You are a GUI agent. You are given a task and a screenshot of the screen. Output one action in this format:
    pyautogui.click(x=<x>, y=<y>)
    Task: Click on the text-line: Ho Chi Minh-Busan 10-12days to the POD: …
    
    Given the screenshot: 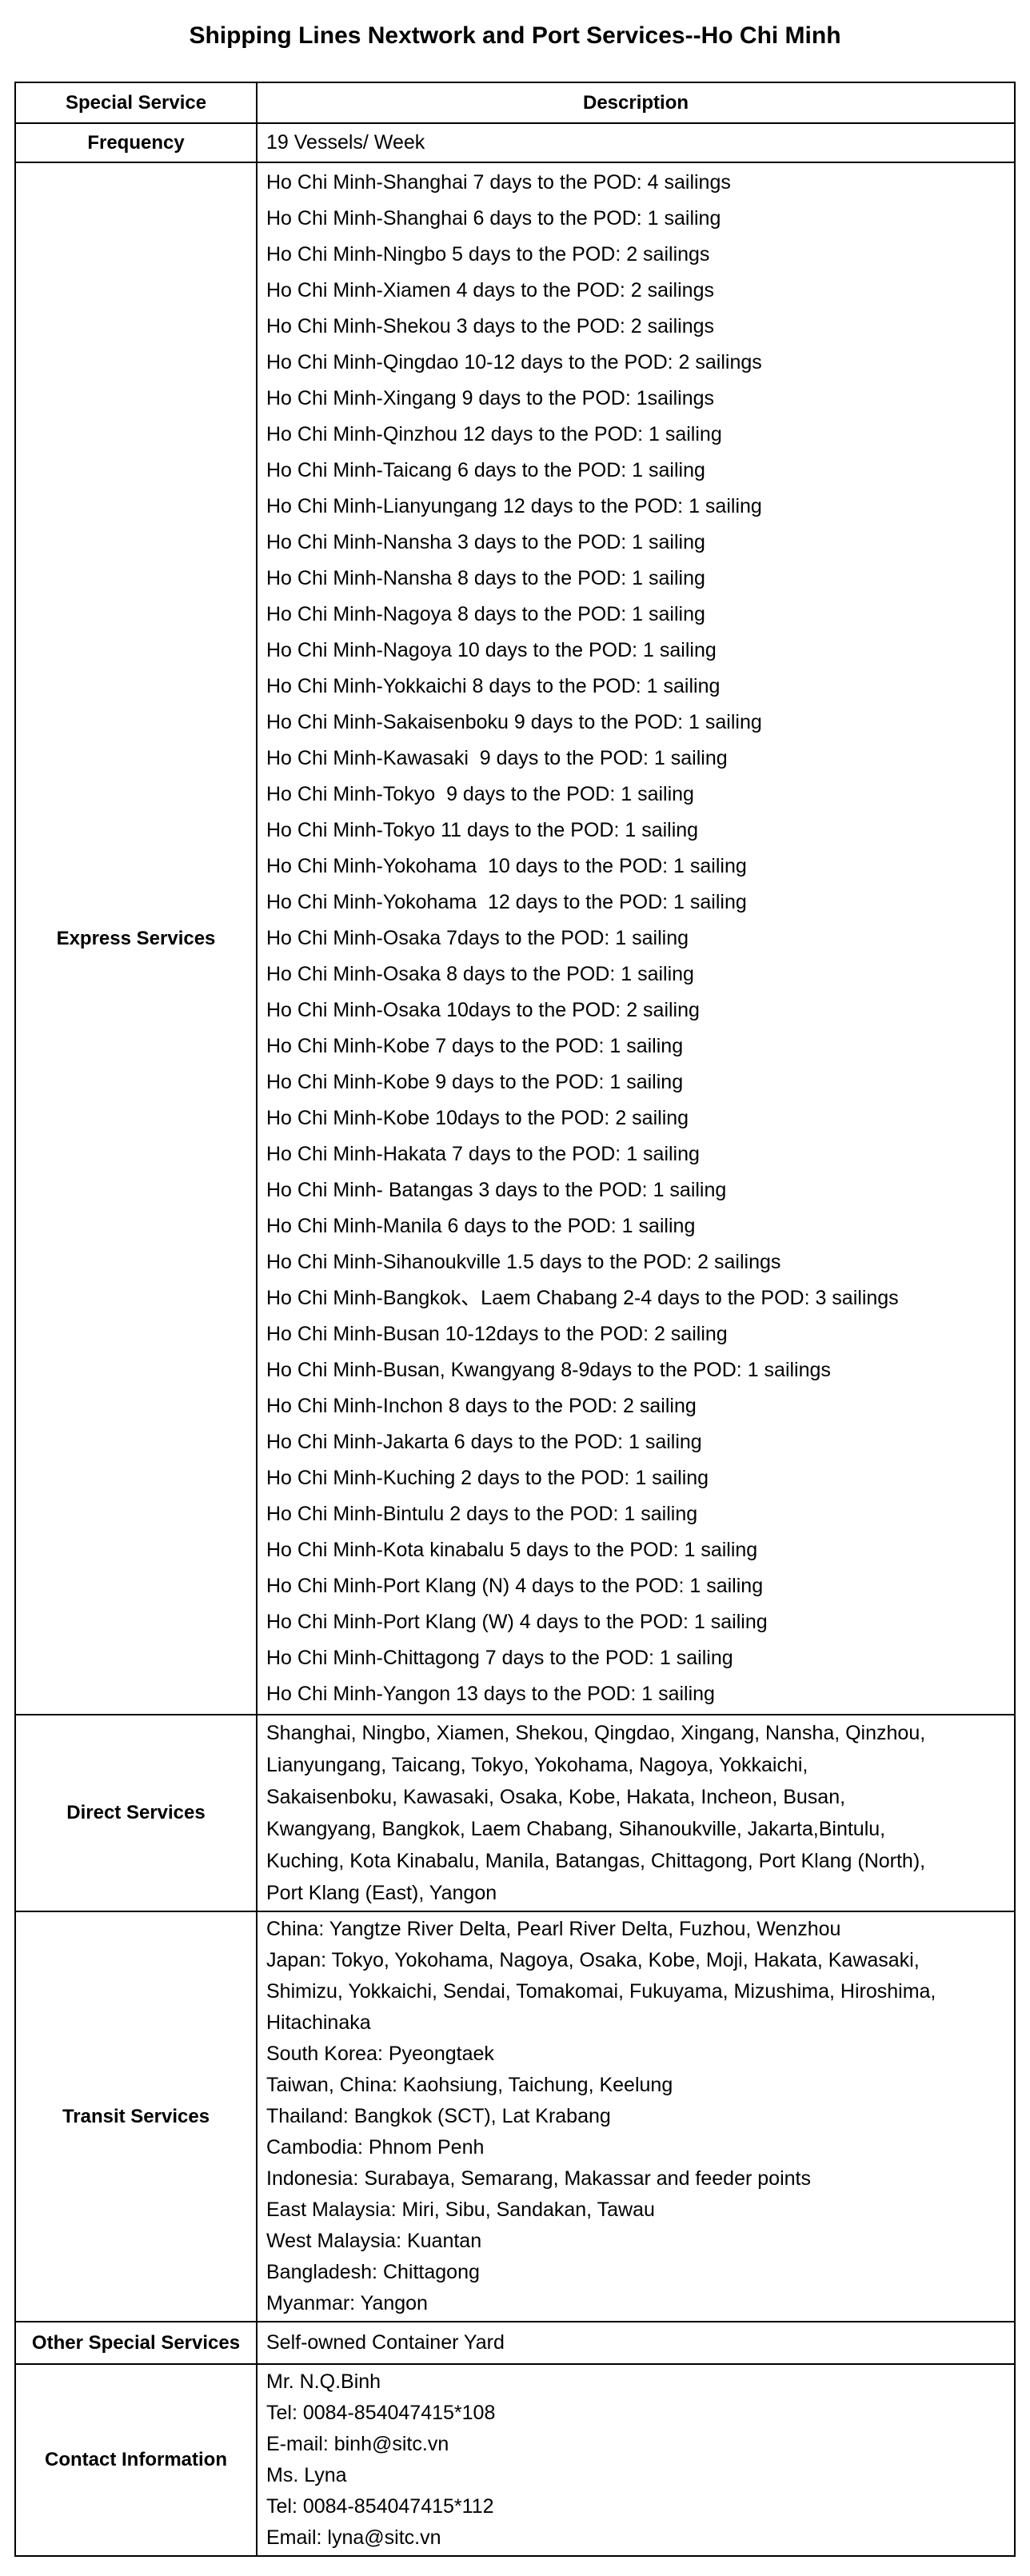 What is the action you would take?
    pyautogui.click(x=497, y=1334)
    